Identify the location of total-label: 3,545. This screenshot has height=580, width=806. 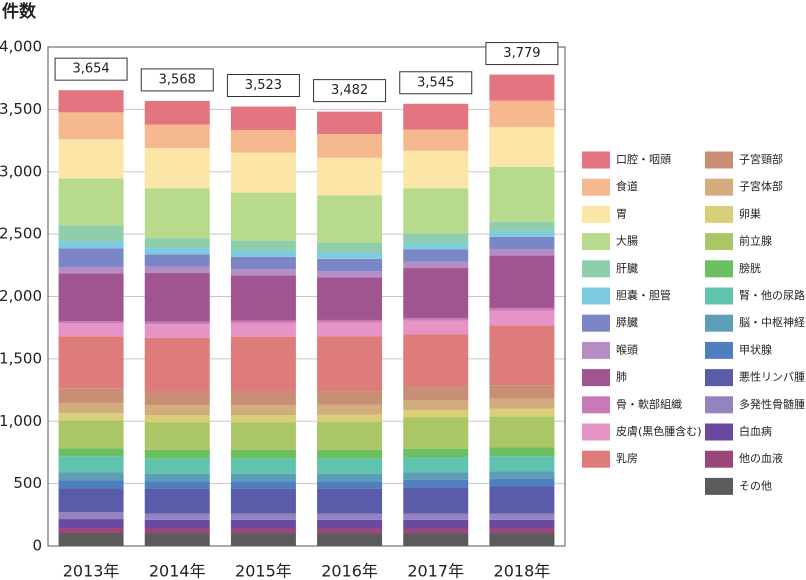
(435, 82).